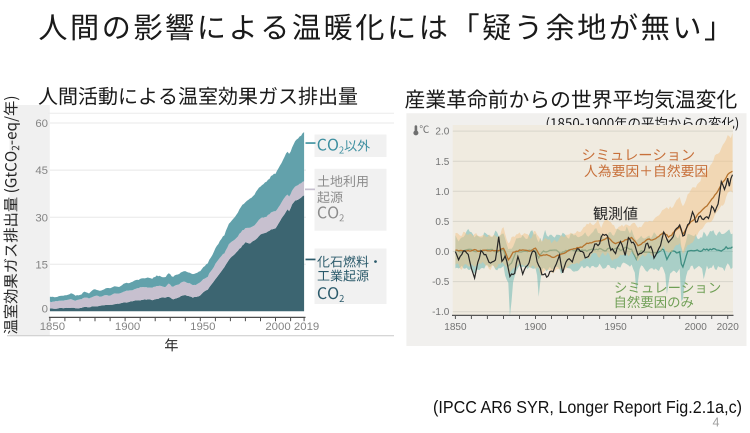 This screenshot has width=750, height=433. Describe the element at coordinates (441, 312) in the screenshot. I see `svg-text: -1.0` at that location.